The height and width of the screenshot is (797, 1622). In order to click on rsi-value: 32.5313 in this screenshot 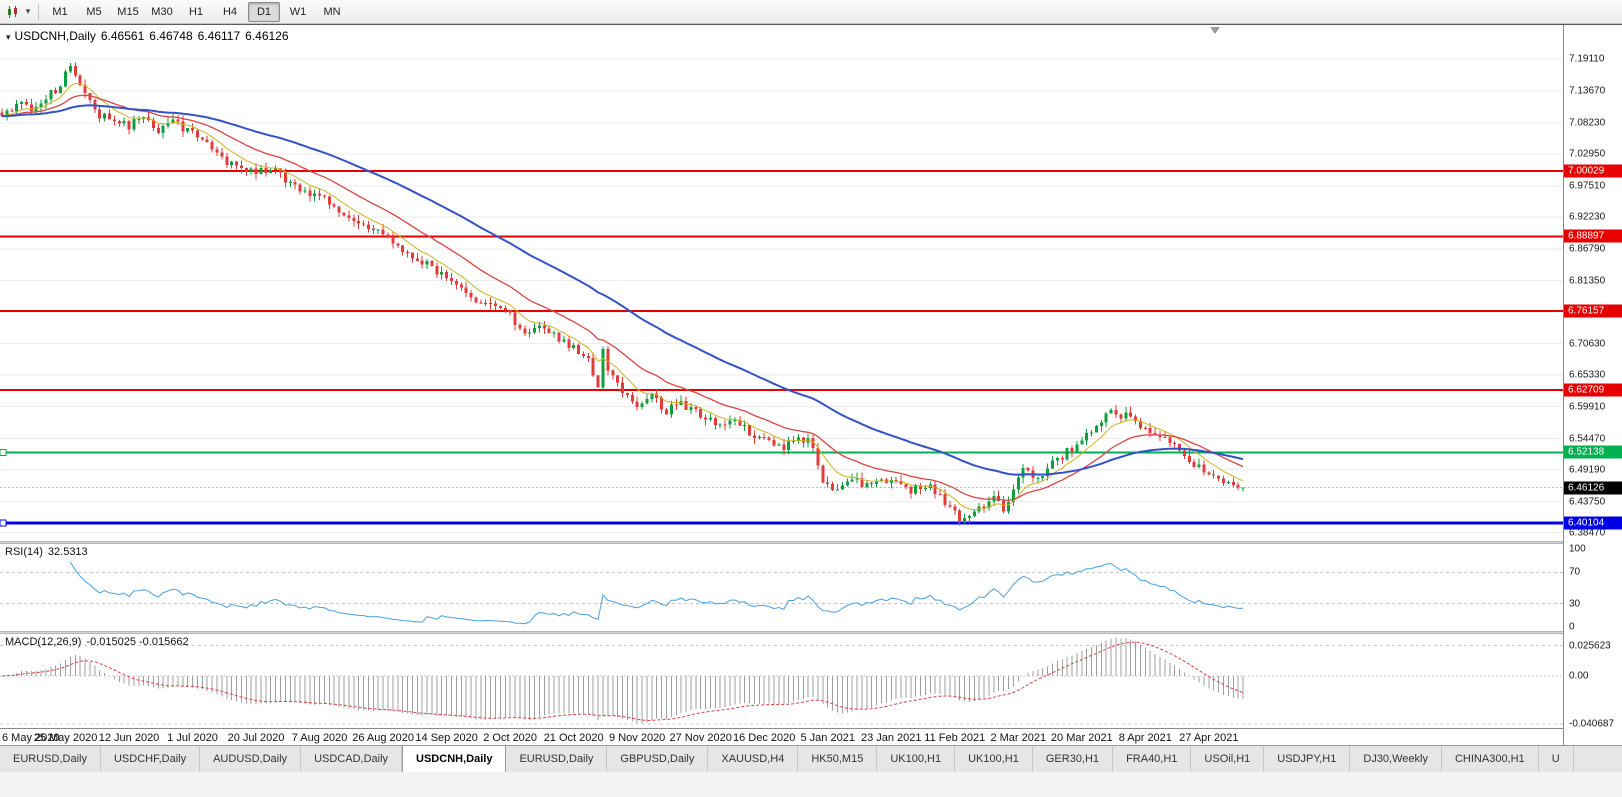, I will do `click(67, 552)`.